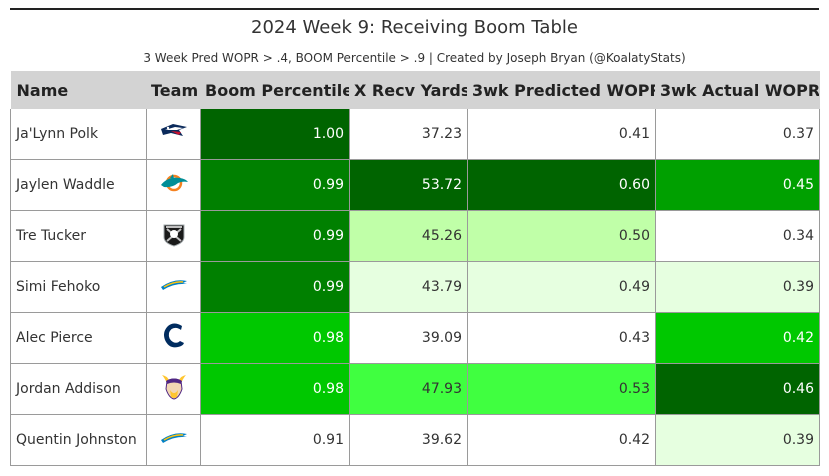 This screenshot has width=829, height=476. I want to click on header-x-recv-yards: X Recv Yards, so click(408, 90).